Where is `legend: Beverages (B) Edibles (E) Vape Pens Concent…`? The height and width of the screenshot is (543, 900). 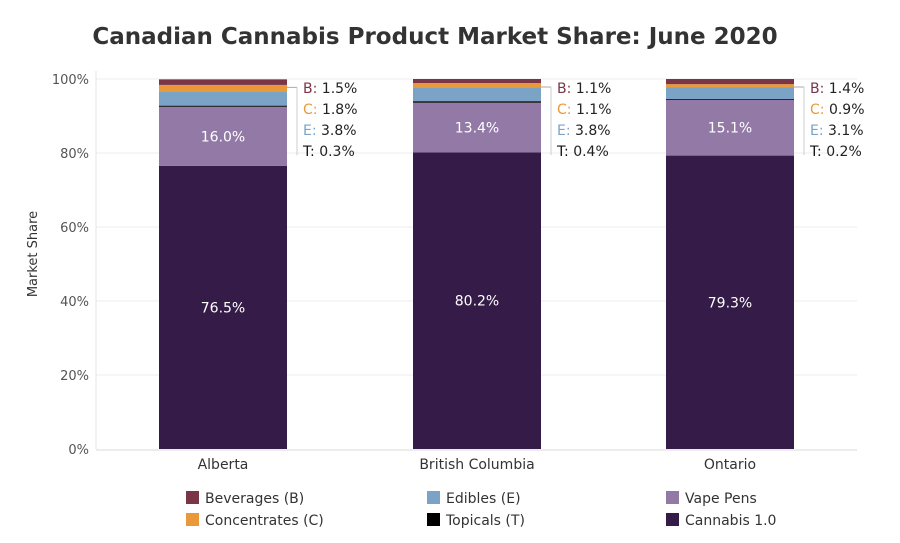
legend: Beverages (B) Edibles (E) Vape Pens Concent… is located at coordinates (481, 510).